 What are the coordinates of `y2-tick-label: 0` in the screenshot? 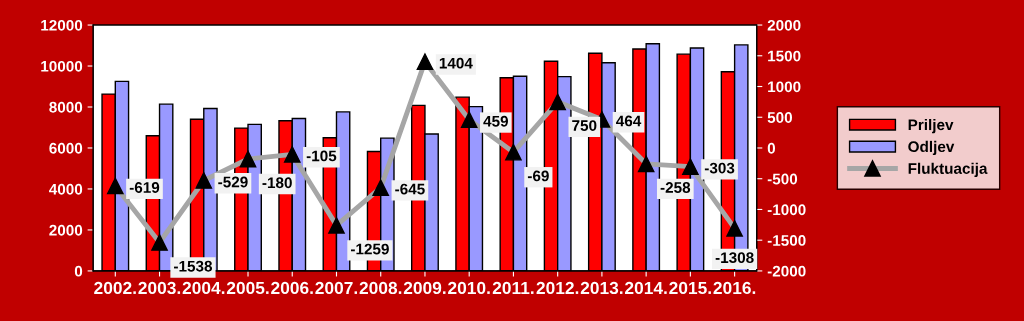 It's located at (771, 148).